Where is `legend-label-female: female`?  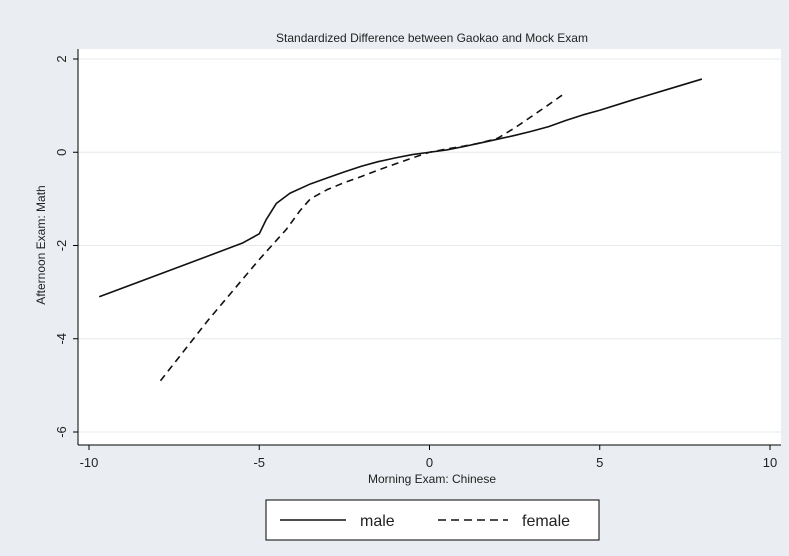 legend-label-female: female is located at coordinates (546, 521).